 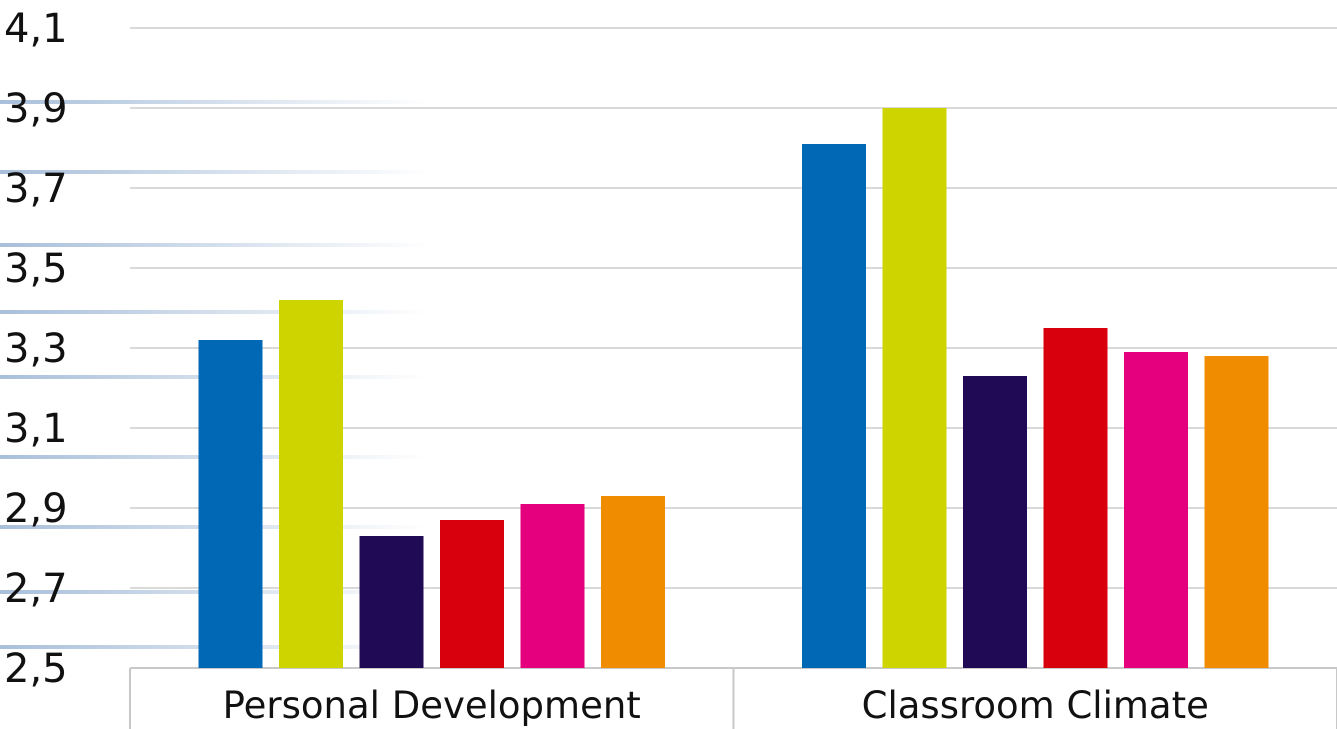 What do you see at coordinates (36, 429) in the screenshot?
I see `y-tick-label: 3,1` at bounding box center [36, 429].